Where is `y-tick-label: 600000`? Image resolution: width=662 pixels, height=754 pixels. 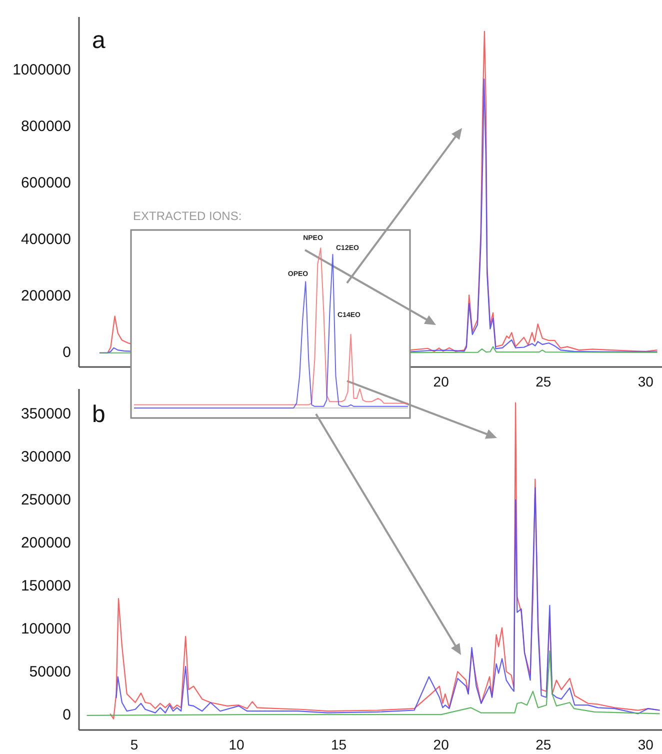
y-tick-label: 600000 is located at coordinates (45, 183).